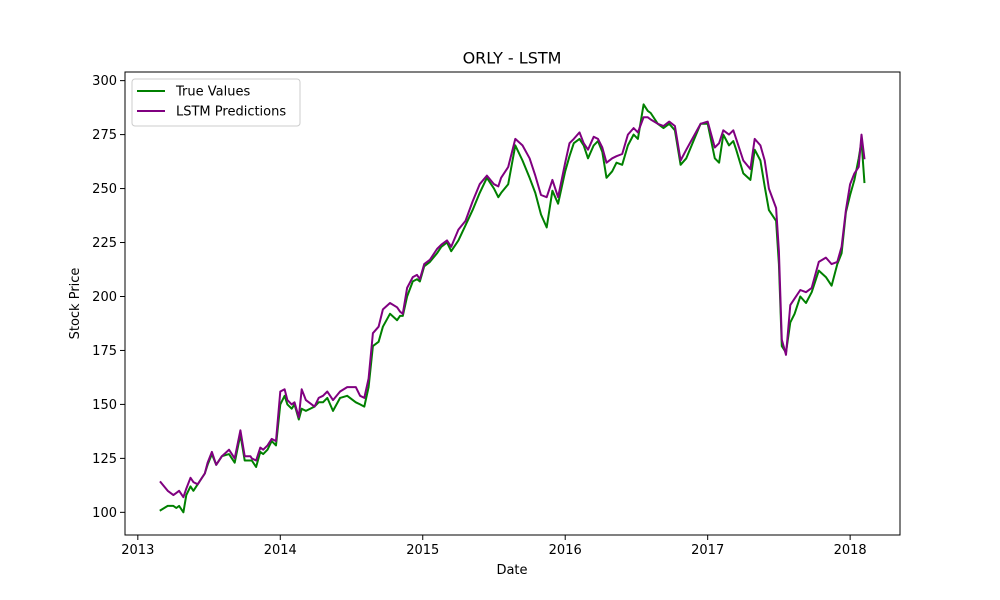  What do you see at coordinates (75, 304) in the screenshot?
I see `y-axis-title: Stock Price` at bounding box center [75, 304].